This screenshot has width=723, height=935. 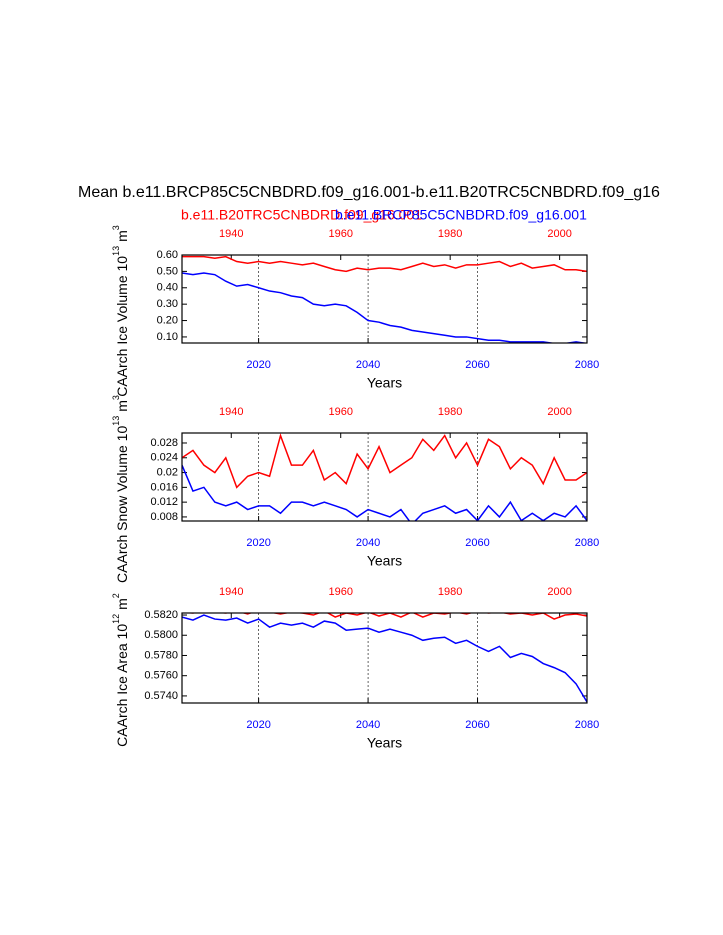 I want to click on y-axis-label: CAArch Snow Volume 1013 m3, so click(x=120, y=489).